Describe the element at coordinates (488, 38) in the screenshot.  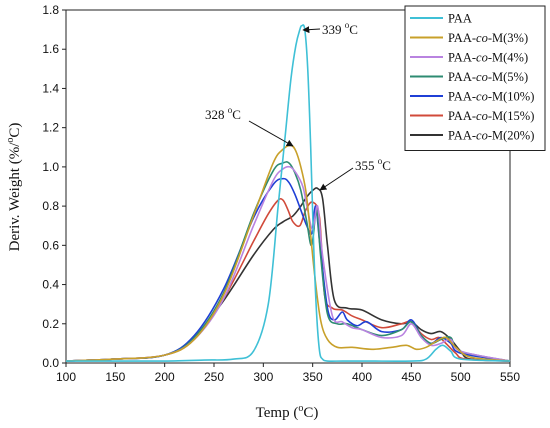
I see `legend-label: PAA-co-M(3%)` at that location.